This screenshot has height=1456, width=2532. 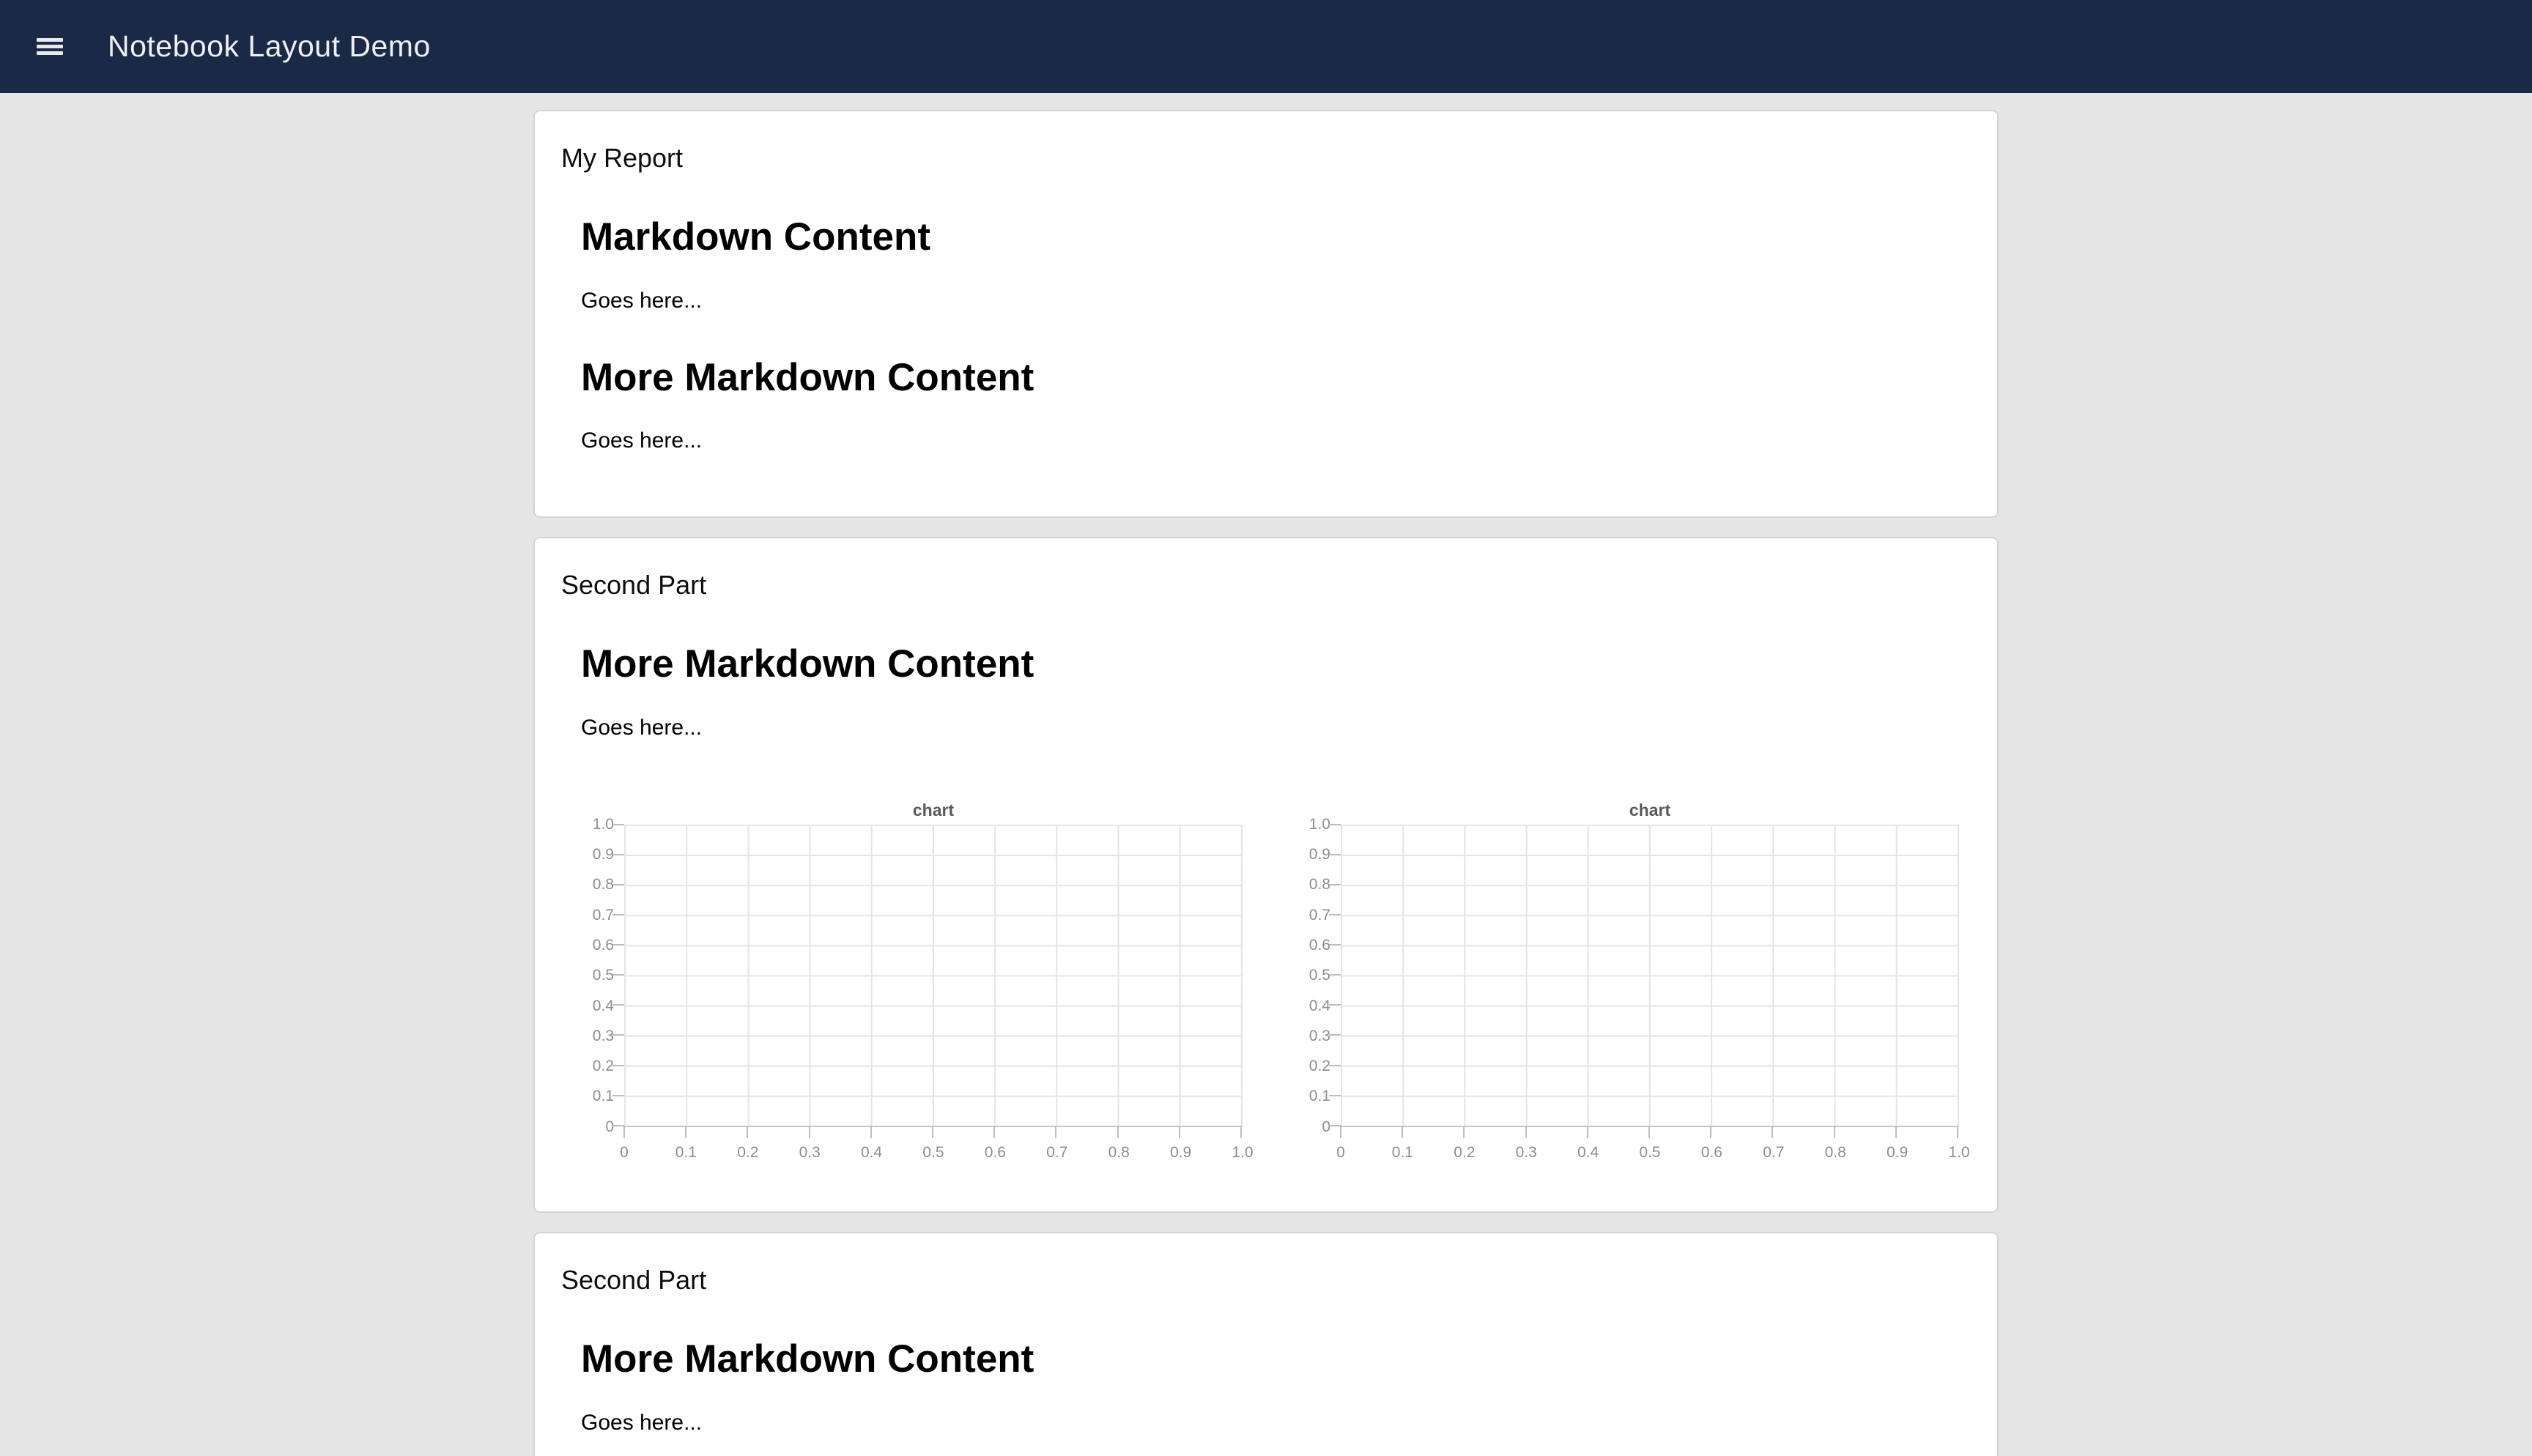 What do you see at coordinates (1266, 47) in the screenshot?
I see `app-header: Notebook Layout Demo` at bounding box center [1266, 47].